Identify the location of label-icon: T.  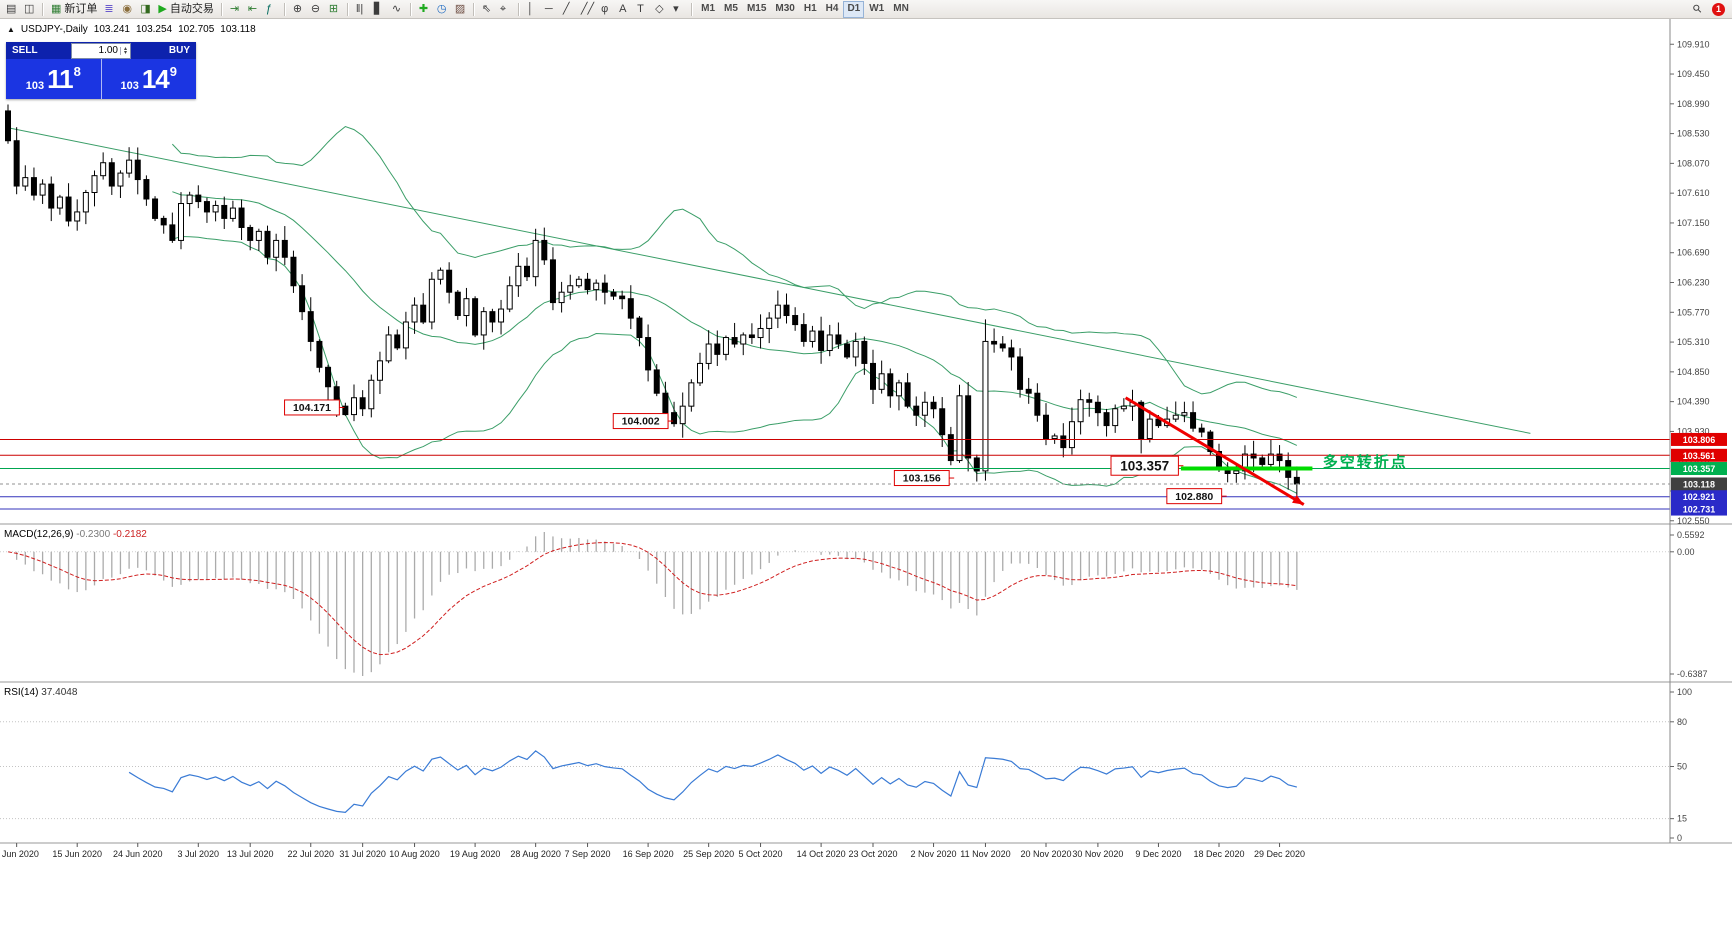
(642, 9).